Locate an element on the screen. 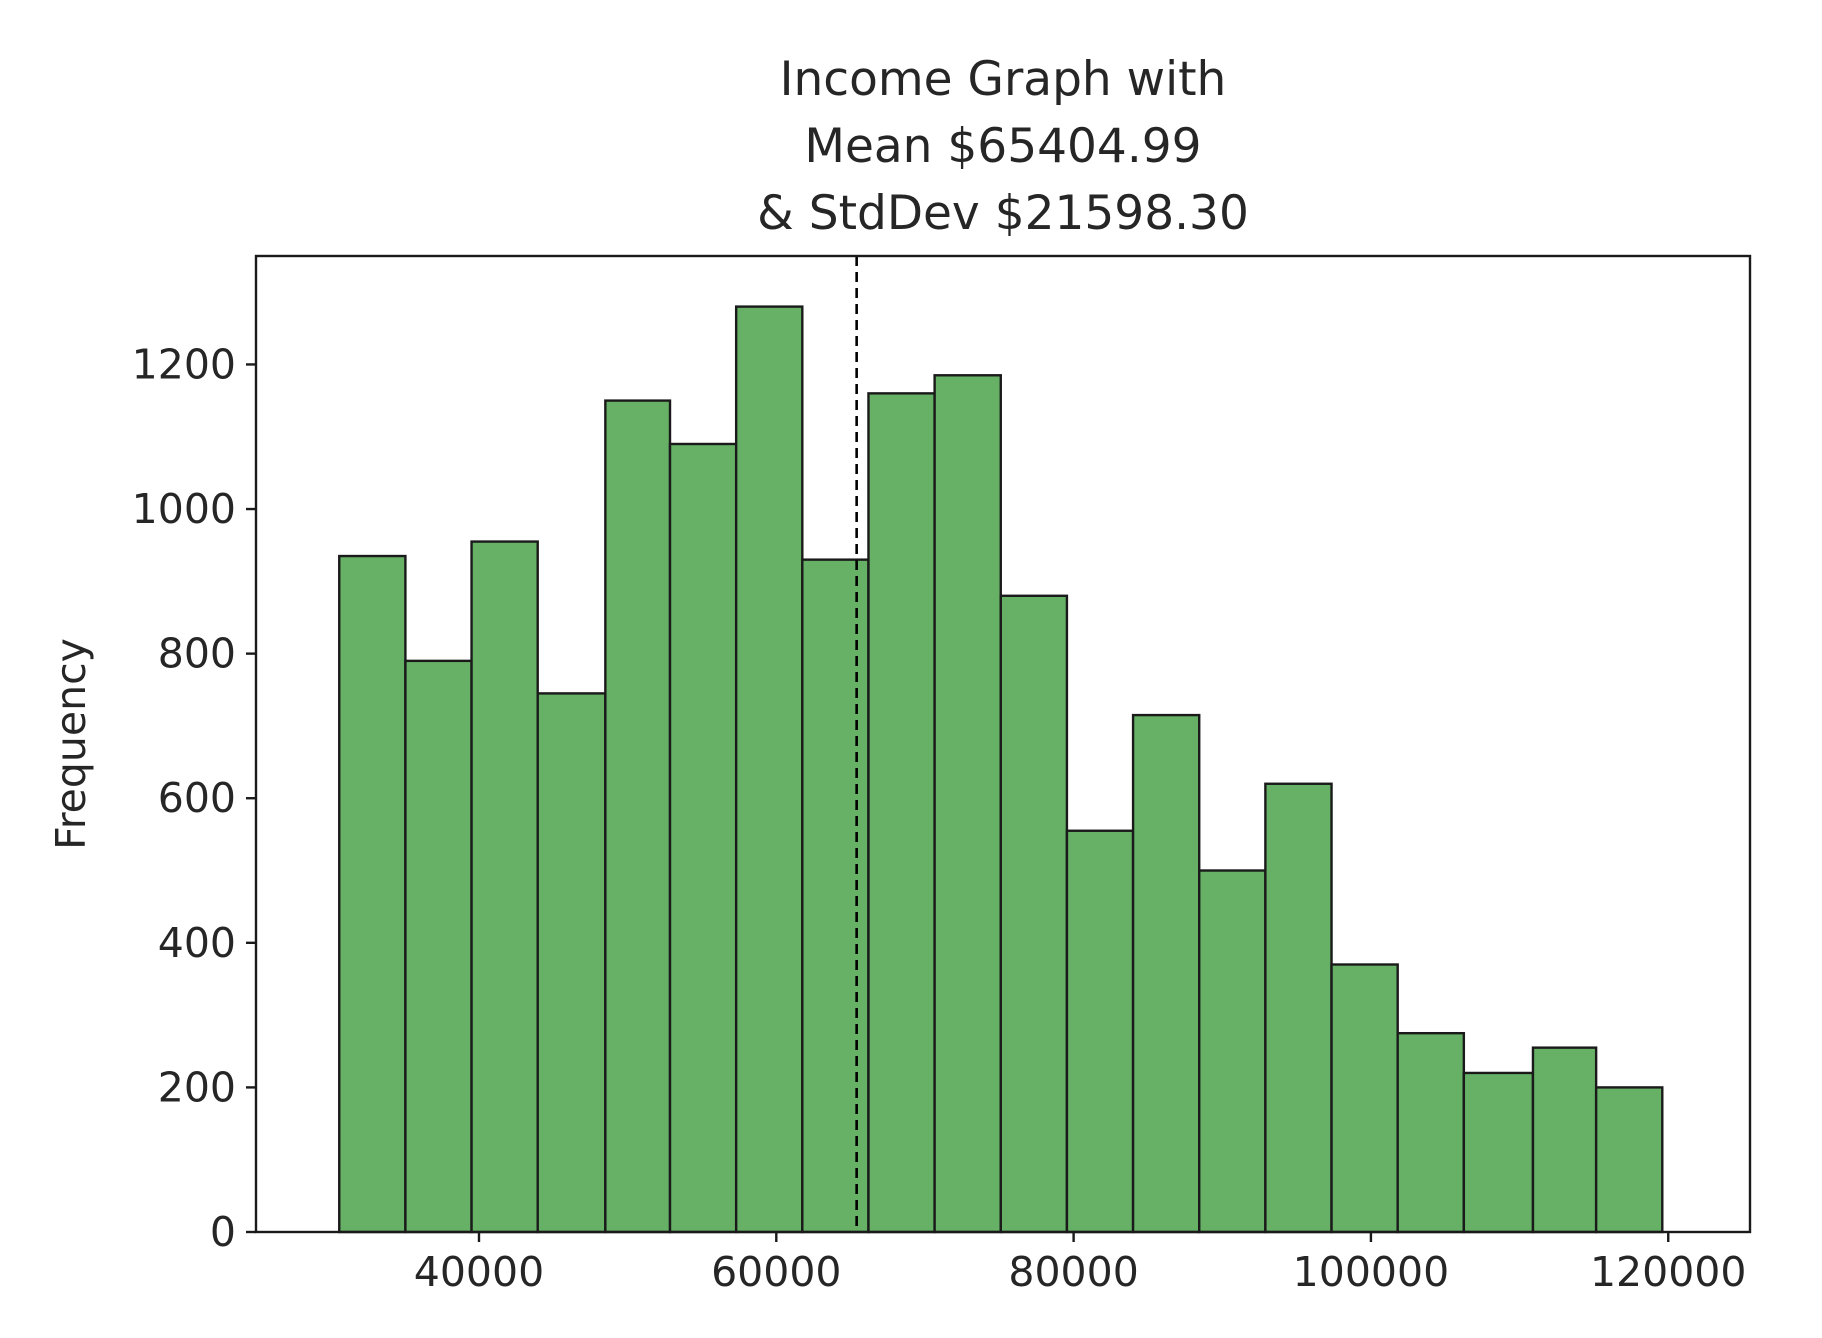 The width and height of the screenshot is (1822, 1338). x-tick-label: 40000 is located at coordinates (479, 1272).